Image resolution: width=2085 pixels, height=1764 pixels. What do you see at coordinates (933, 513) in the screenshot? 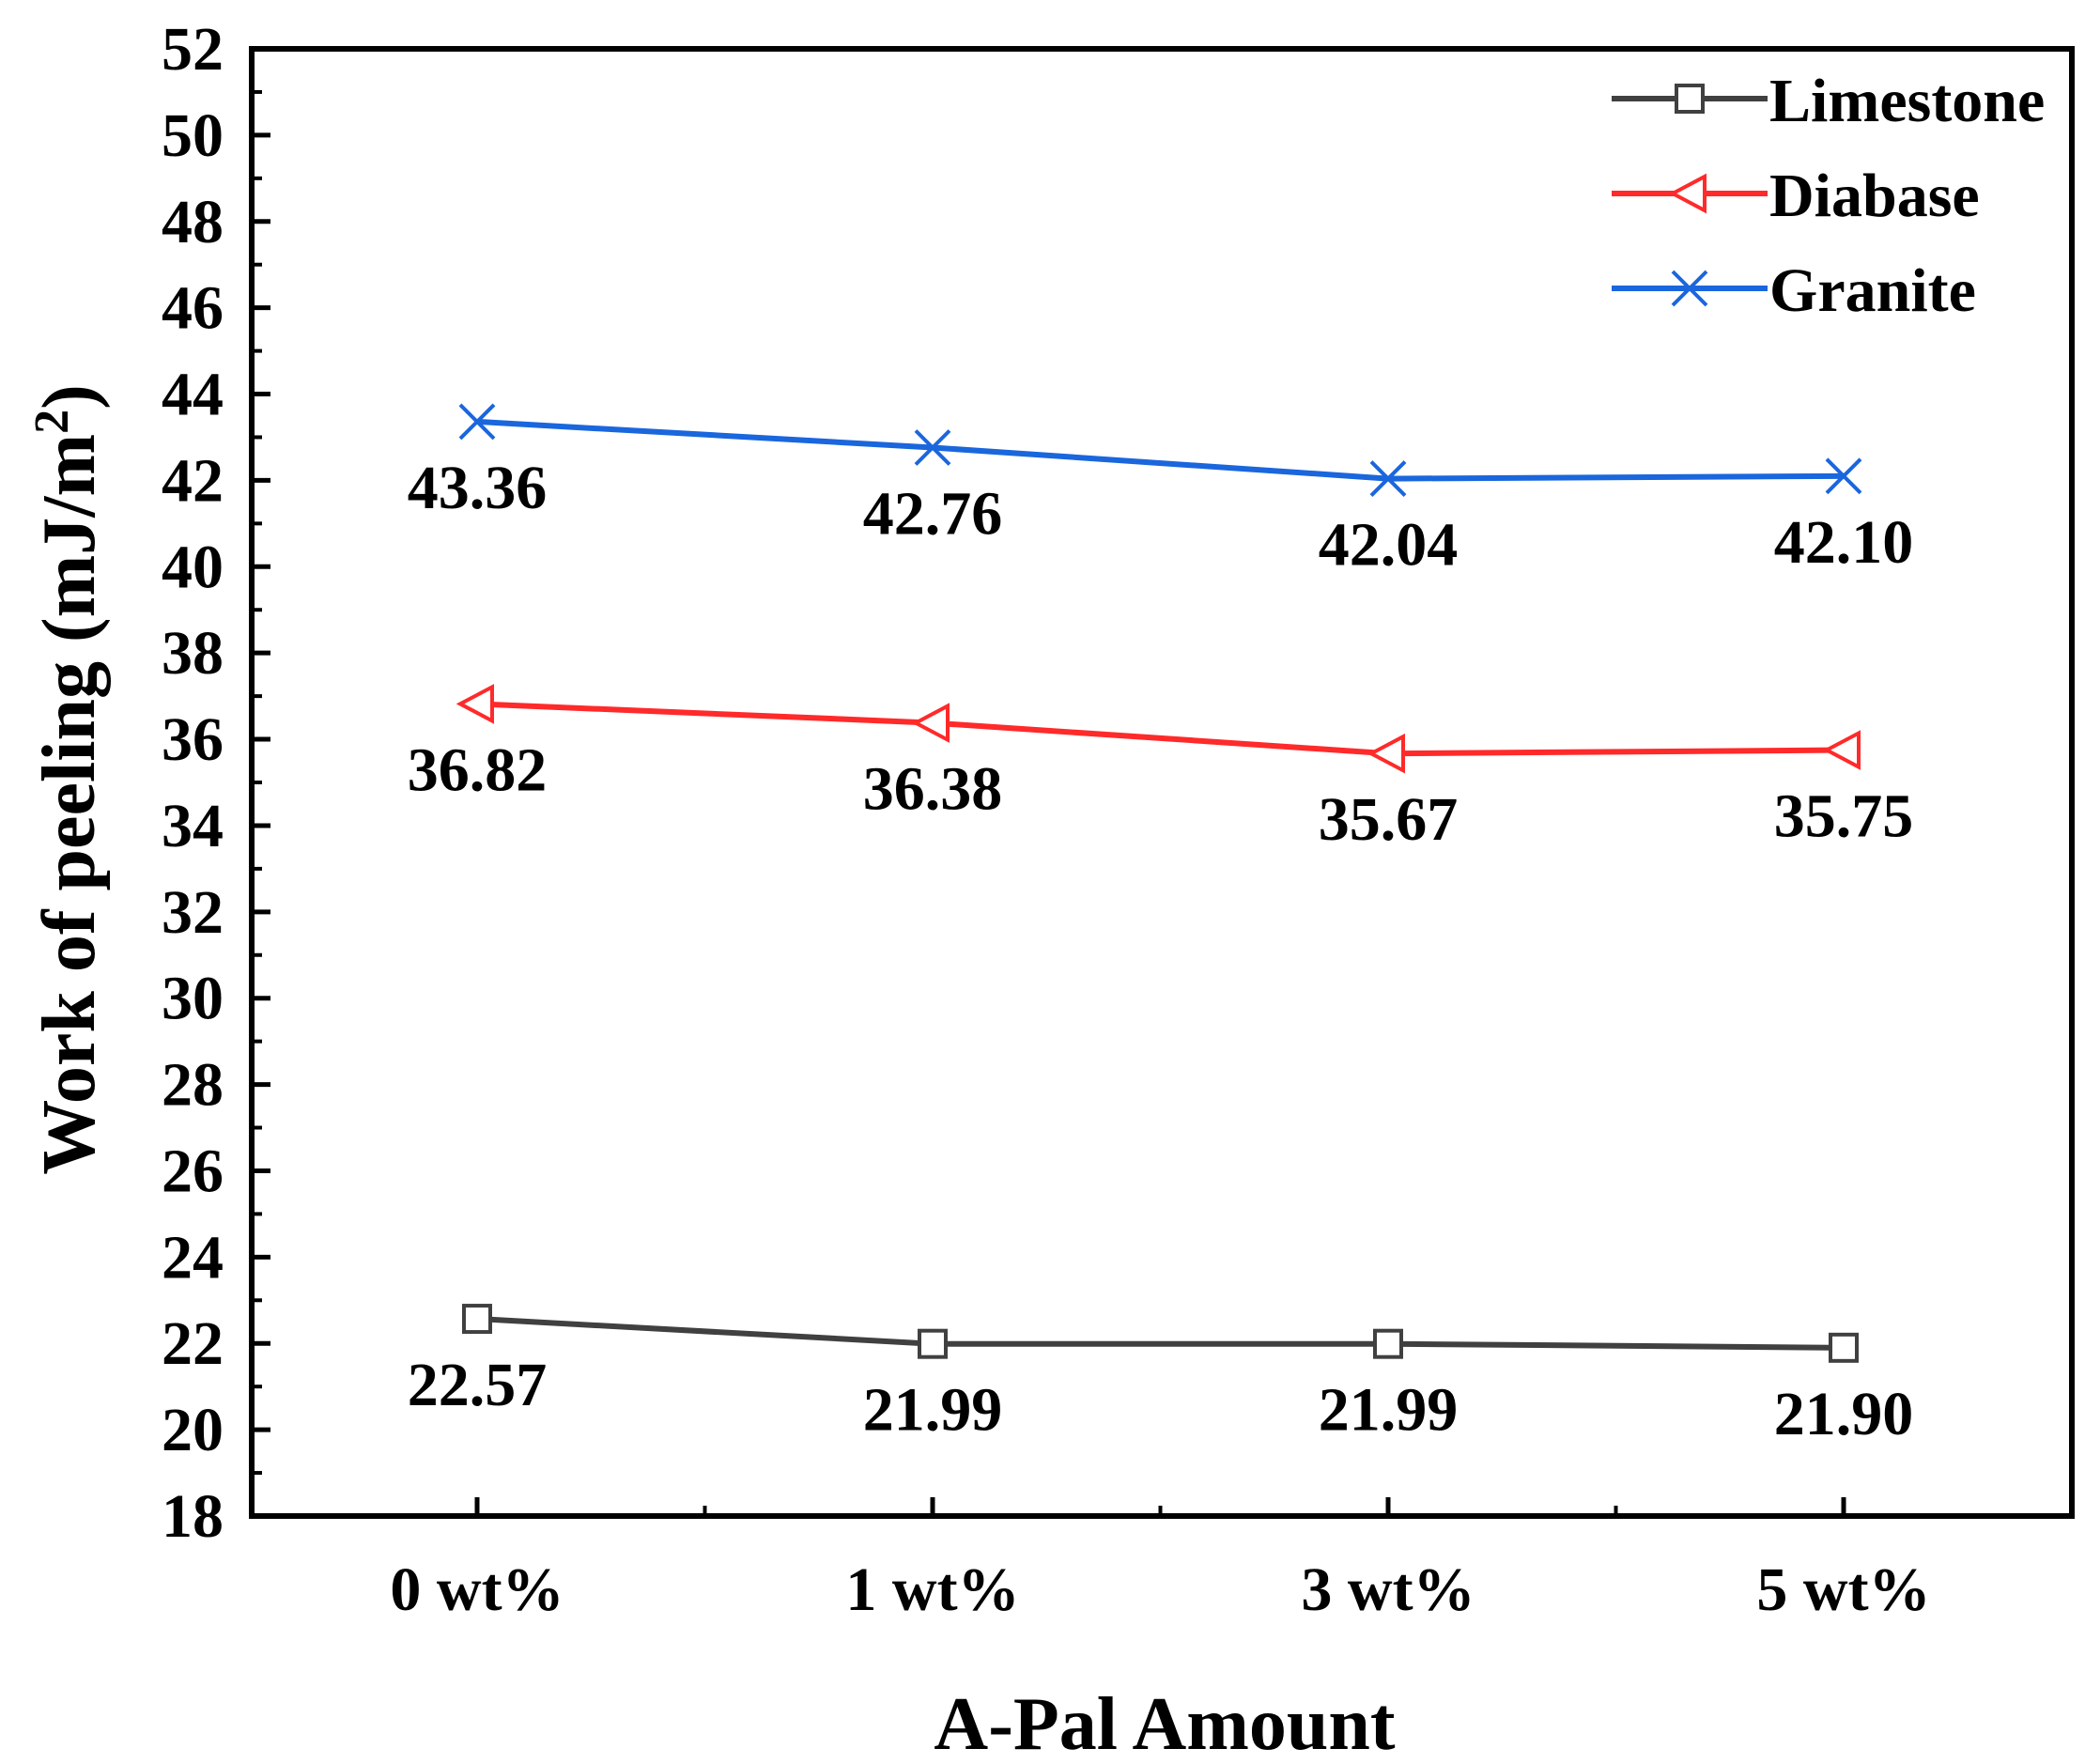
I see `data-label-granite: 42.76` at bounding box center [933, 513].